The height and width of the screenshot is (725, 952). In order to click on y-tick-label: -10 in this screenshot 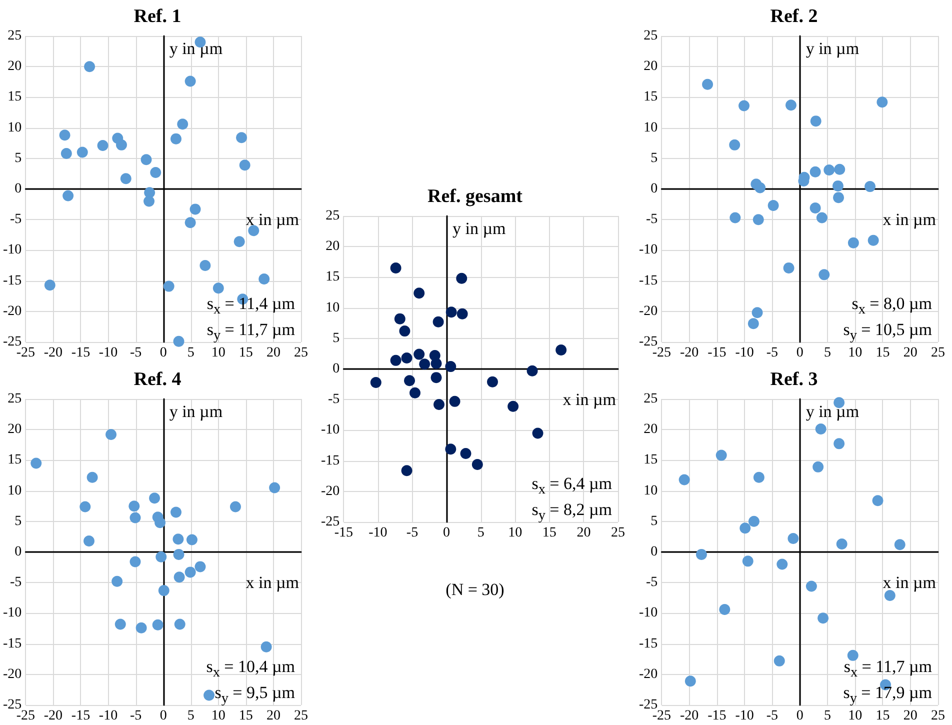, I will do `click(330, 430)`.